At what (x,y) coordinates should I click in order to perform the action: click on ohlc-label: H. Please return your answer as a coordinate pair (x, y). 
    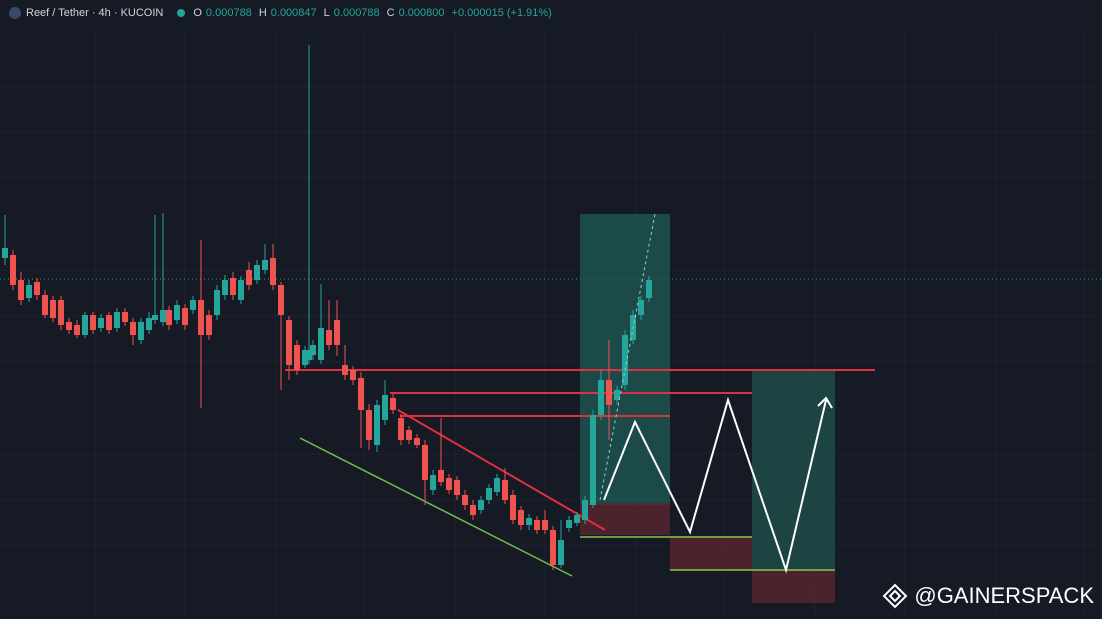
    Looking at the image, I should click on (262, 13).